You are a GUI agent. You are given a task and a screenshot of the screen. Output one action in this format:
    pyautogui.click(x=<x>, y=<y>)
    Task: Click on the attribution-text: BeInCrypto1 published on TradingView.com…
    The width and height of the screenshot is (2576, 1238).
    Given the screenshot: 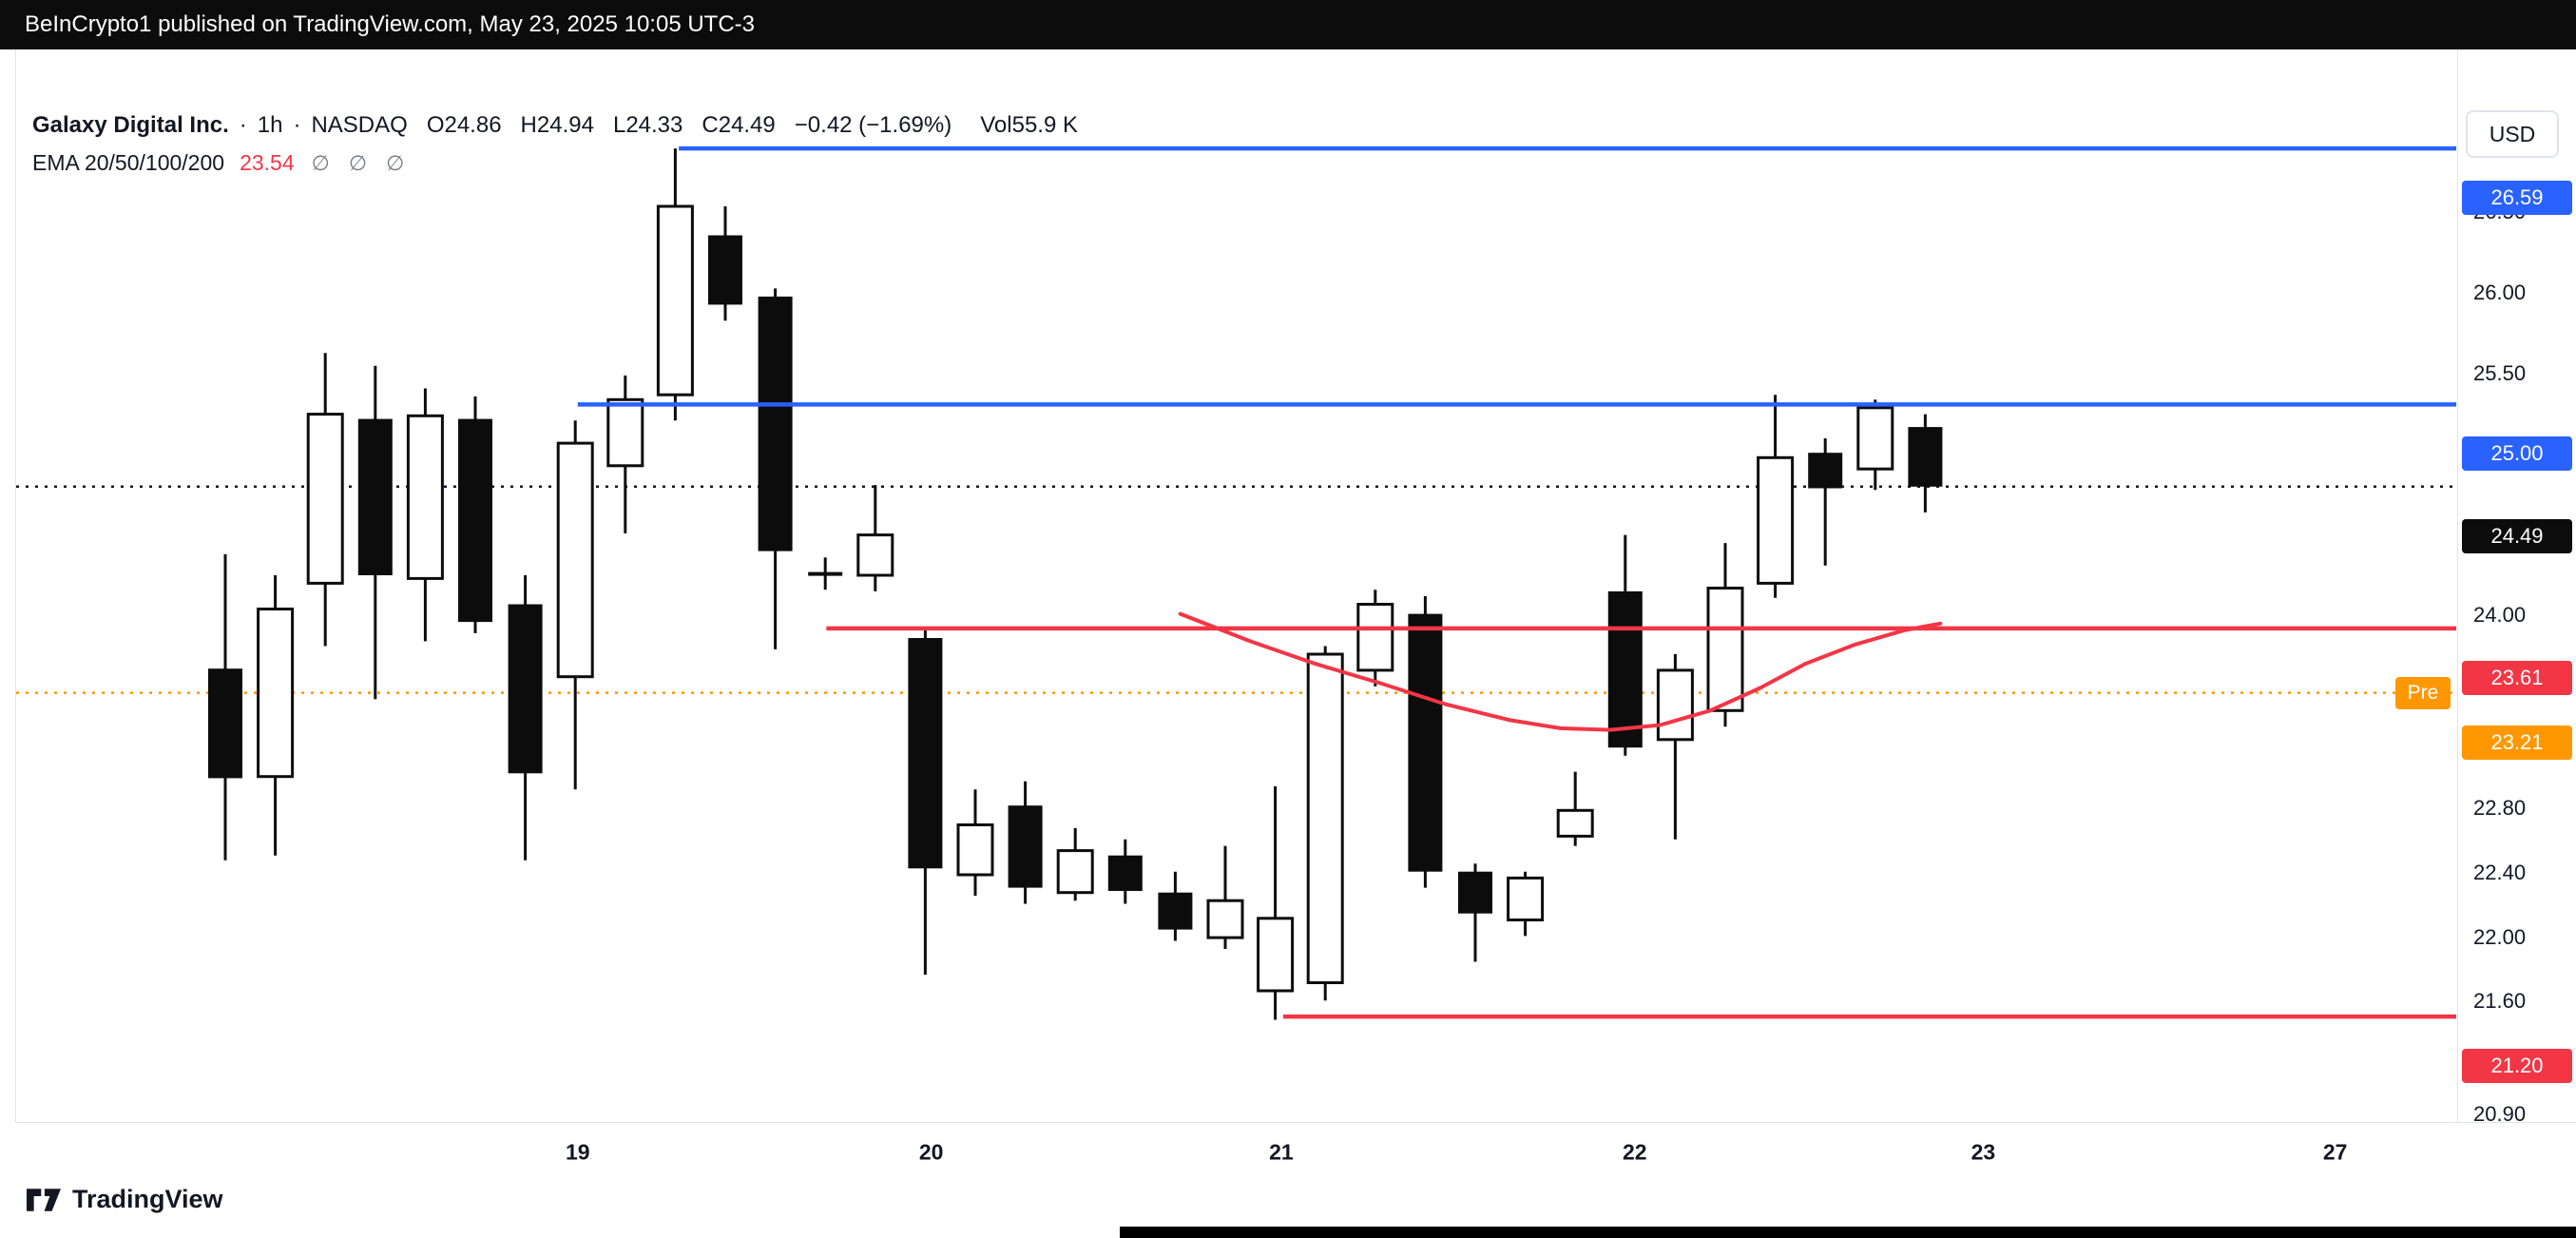 What is the action you would take?
    pyautogui.click(x=390, y=24)
    